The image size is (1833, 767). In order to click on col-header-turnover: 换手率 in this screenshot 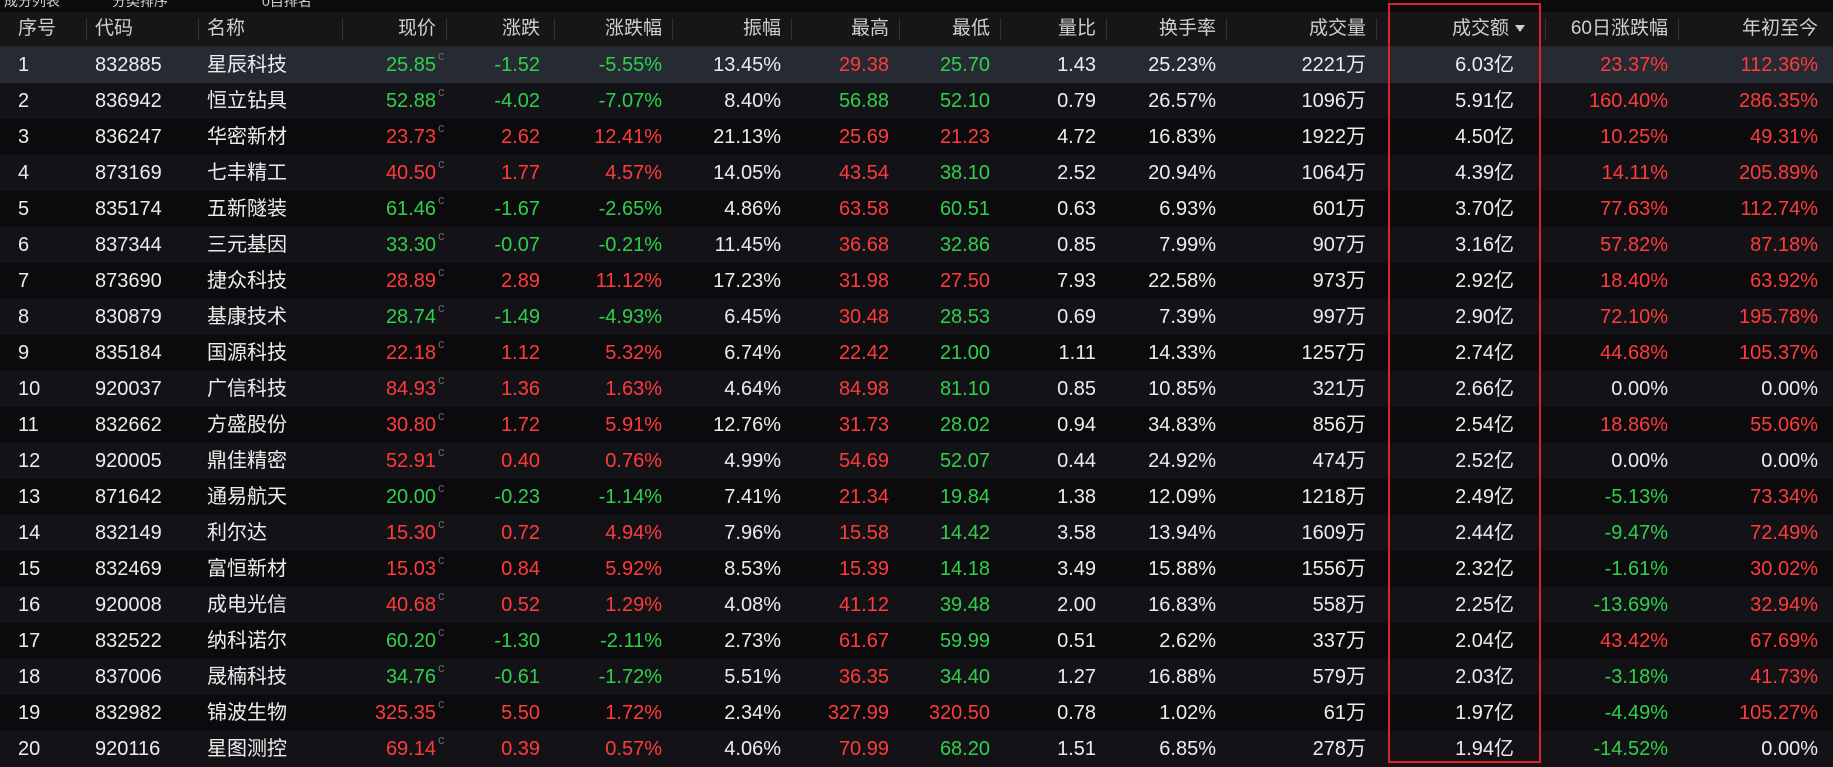, I will do `click(1187, 28)`.